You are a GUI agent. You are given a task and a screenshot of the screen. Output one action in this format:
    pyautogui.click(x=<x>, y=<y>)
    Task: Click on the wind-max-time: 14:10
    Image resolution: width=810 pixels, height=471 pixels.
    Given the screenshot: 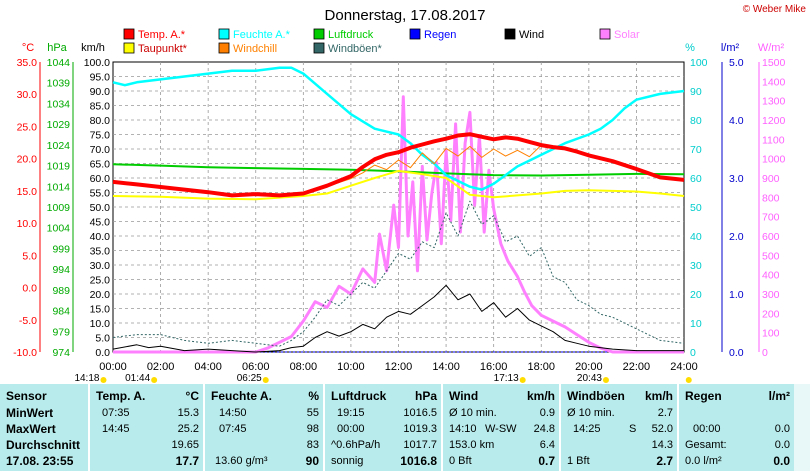 What is the action you would take?
    pyautogui.click(x=463, y=429)
    